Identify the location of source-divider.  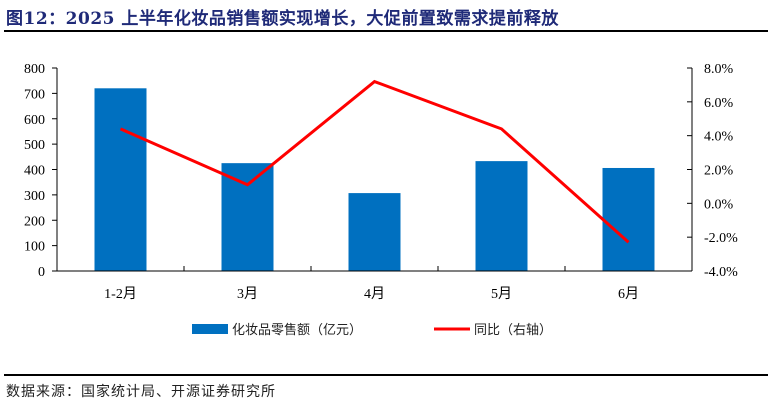
(386, 375).